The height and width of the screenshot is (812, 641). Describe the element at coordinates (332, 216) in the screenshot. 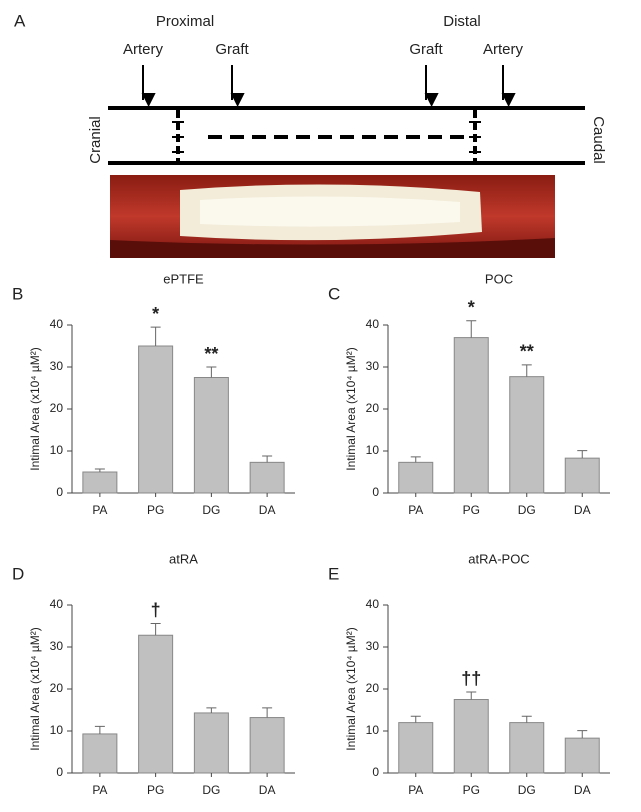

I see `photo` at that location.